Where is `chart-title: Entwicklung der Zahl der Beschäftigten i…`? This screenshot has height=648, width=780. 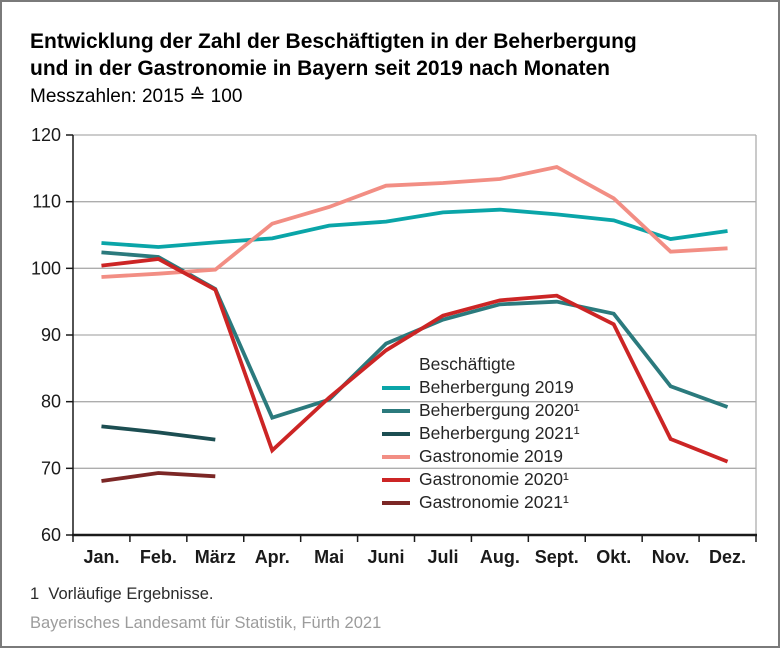
chart-title: Entwicklung der Zahl der Beschäftigten i… is located at coordinates (333, 55).